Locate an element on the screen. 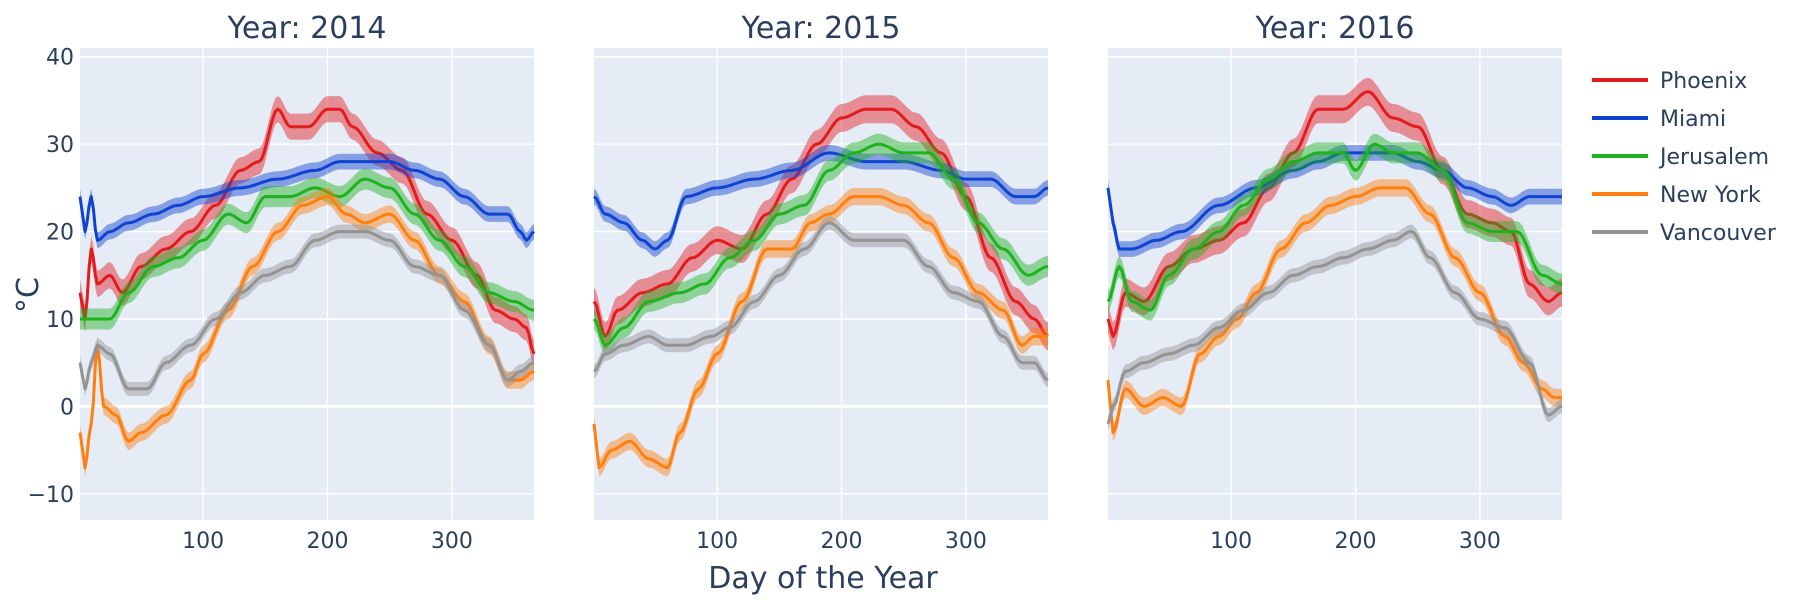 The image size is (1800, 600). y-axis-title: °C is located at coordinates (28, 295).